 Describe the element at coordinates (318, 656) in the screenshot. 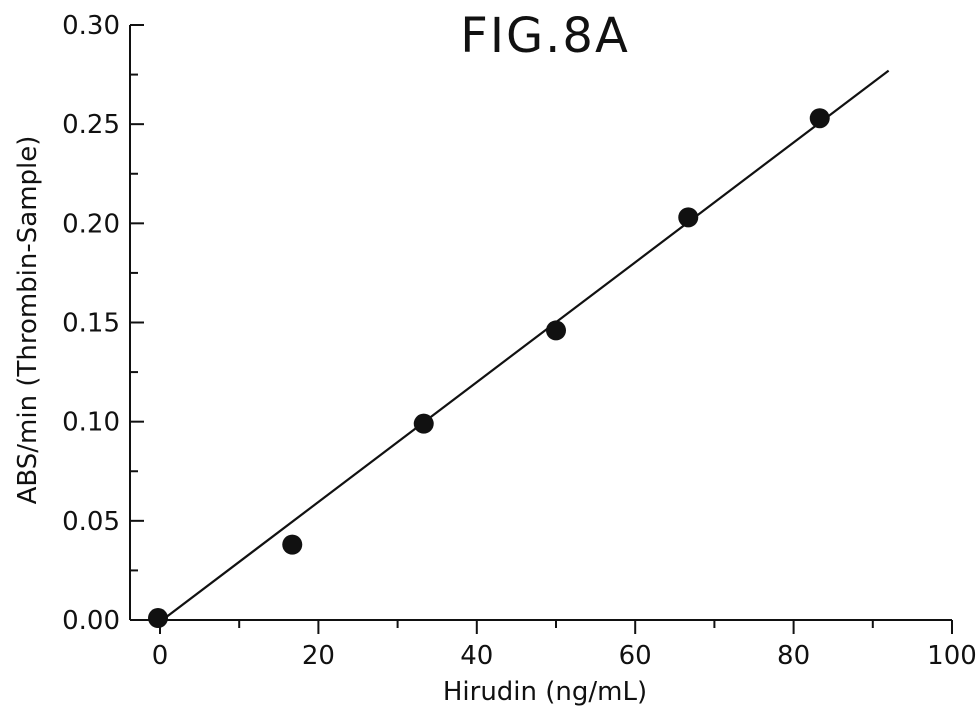

I see `x-tick-label: 20` at that location.